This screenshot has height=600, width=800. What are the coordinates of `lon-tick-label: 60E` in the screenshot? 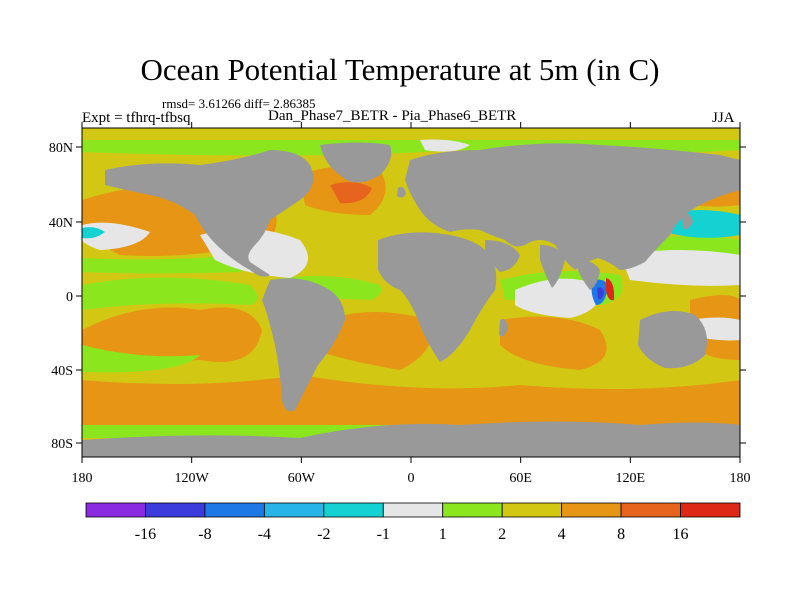 It's located at (520, 478).